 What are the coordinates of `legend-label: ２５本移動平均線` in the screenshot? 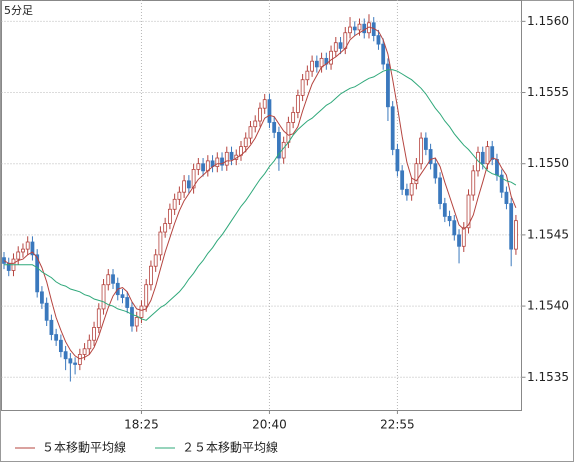 It's located at (230, 447).